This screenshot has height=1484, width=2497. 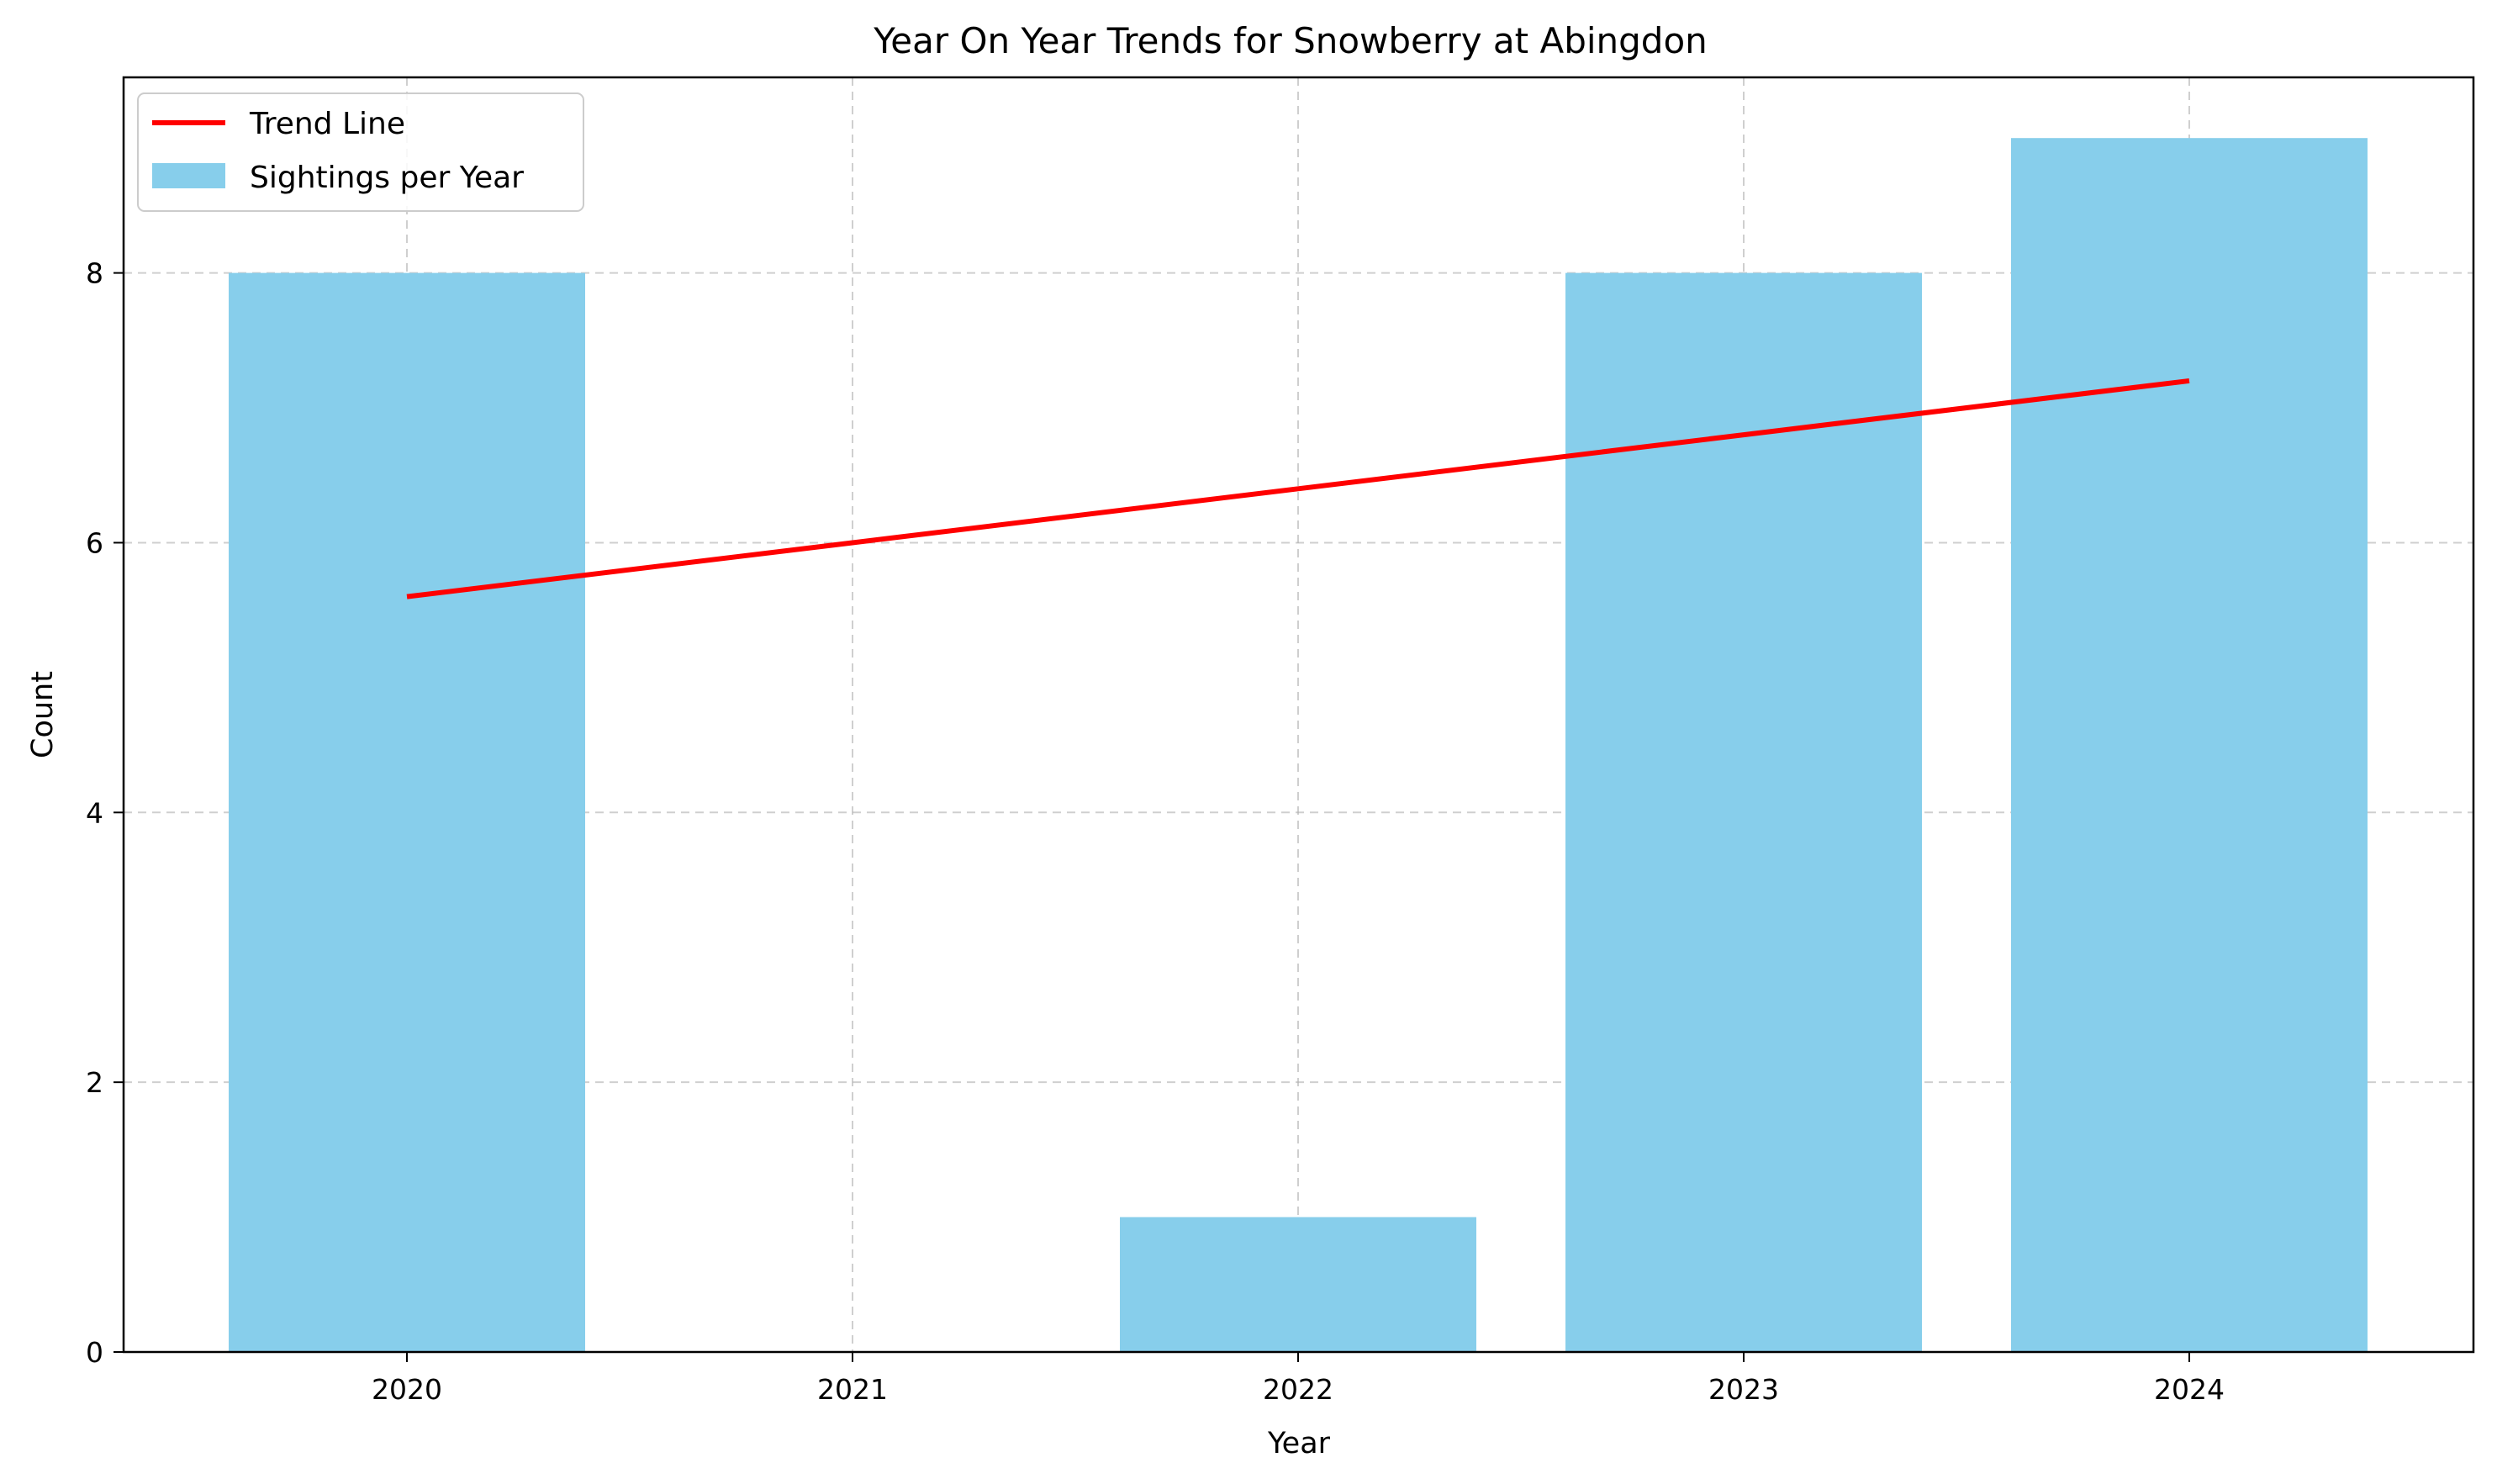 What do you see at coordinates (188, 175) in the screenshot?
I see `legend-bar-swatch` at bounding box center [188, 175].